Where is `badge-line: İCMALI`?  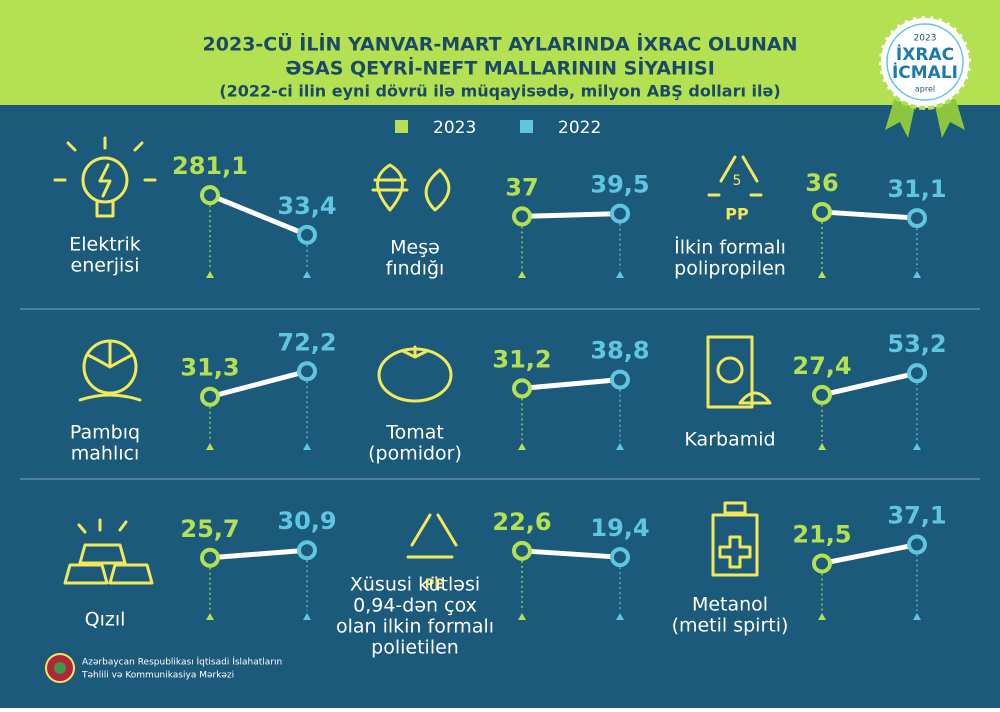 badge-line: İCMALI is located at coordinates (925, 72).